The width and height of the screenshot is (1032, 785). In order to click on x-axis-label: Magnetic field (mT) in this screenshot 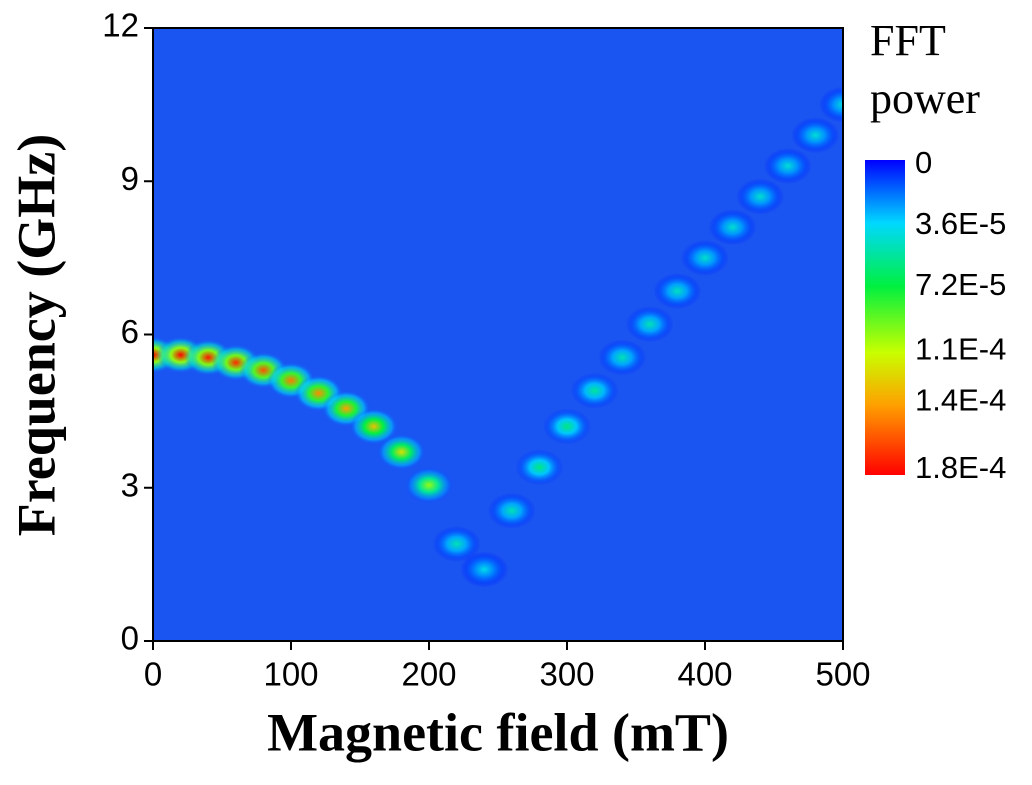, I will do `click(498, 732)`.